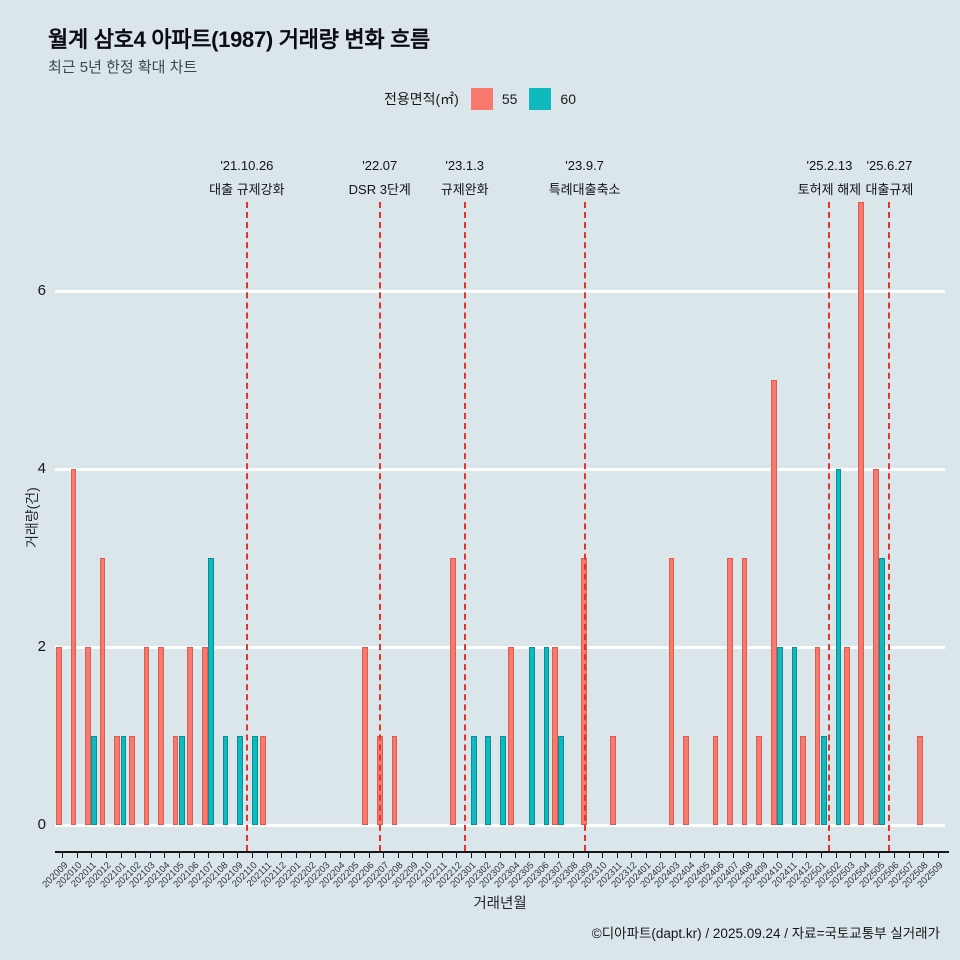  What do you see at coordinates (584, 189) in the screenshot?
I see `event-label-4: 특례대출축소` at bounding box center [584, 189].